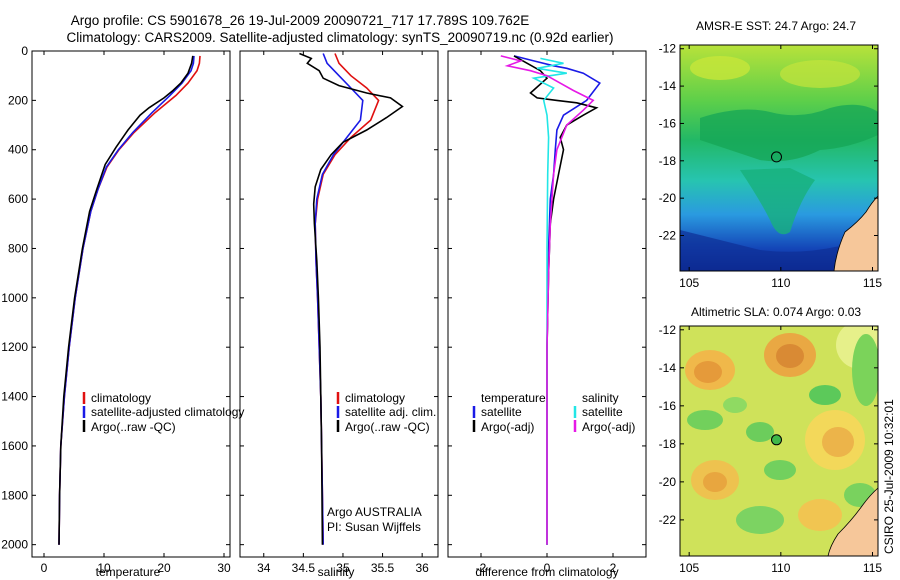 The width and height of the screenshot is (900, 580). I want to click on x-tick-label: 35.5, so click(383, 568).